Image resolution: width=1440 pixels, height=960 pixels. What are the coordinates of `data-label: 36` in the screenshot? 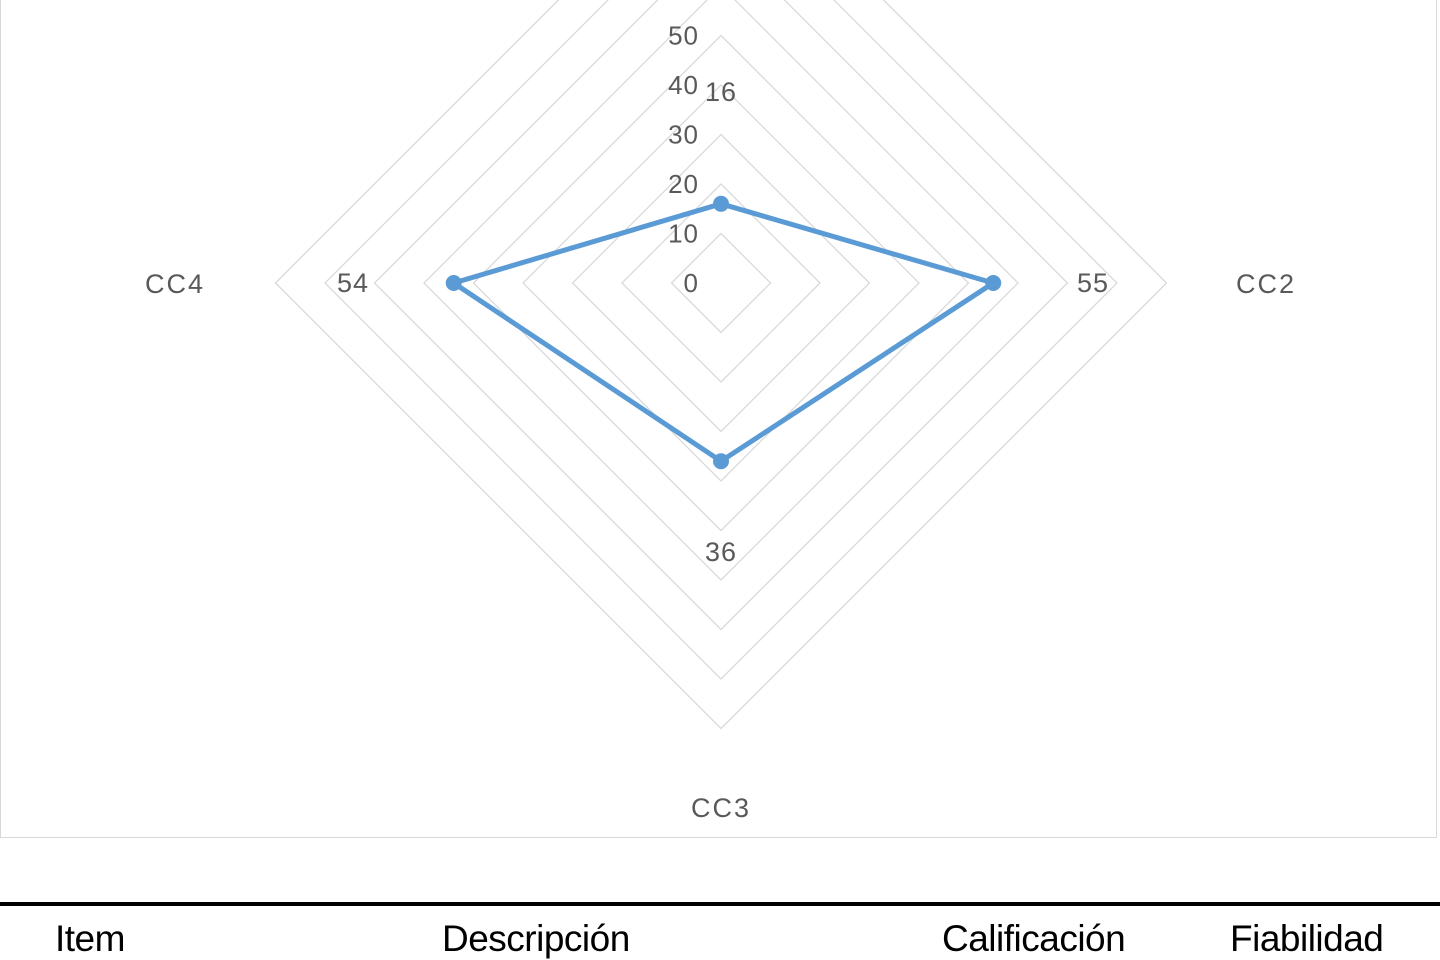 It's located at (721, 552).